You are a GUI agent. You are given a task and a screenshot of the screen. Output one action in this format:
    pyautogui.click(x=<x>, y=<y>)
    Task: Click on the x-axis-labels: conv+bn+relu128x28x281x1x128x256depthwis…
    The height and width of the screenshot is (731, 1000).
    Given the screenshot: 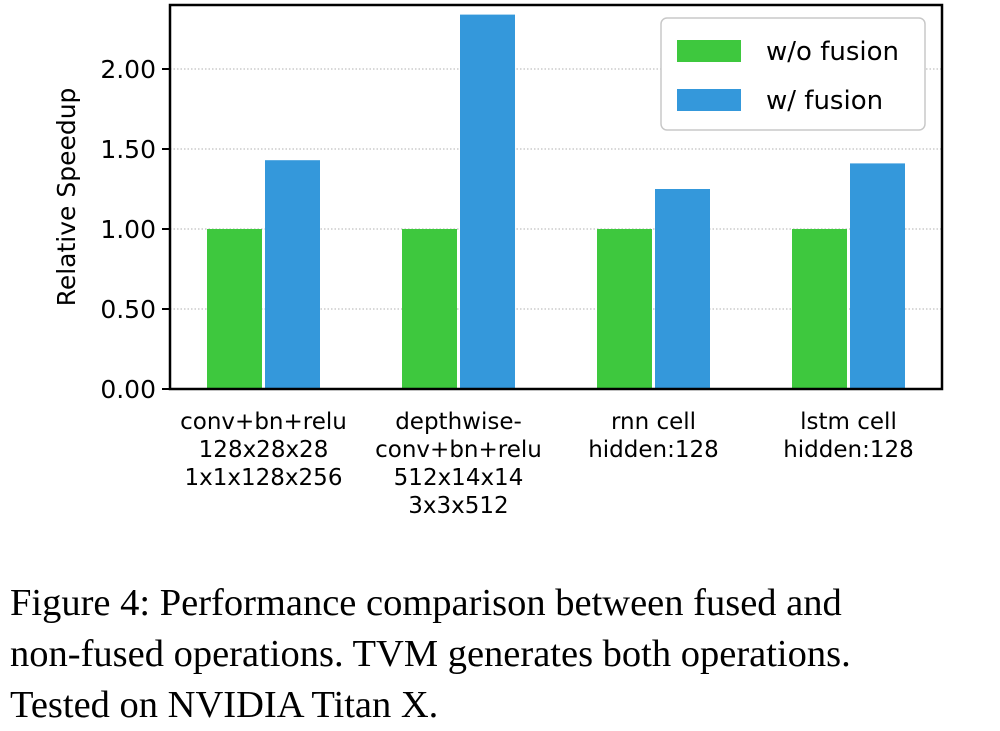 What is the action you would take?
    pyautogui.click(x=547, y=464)
    